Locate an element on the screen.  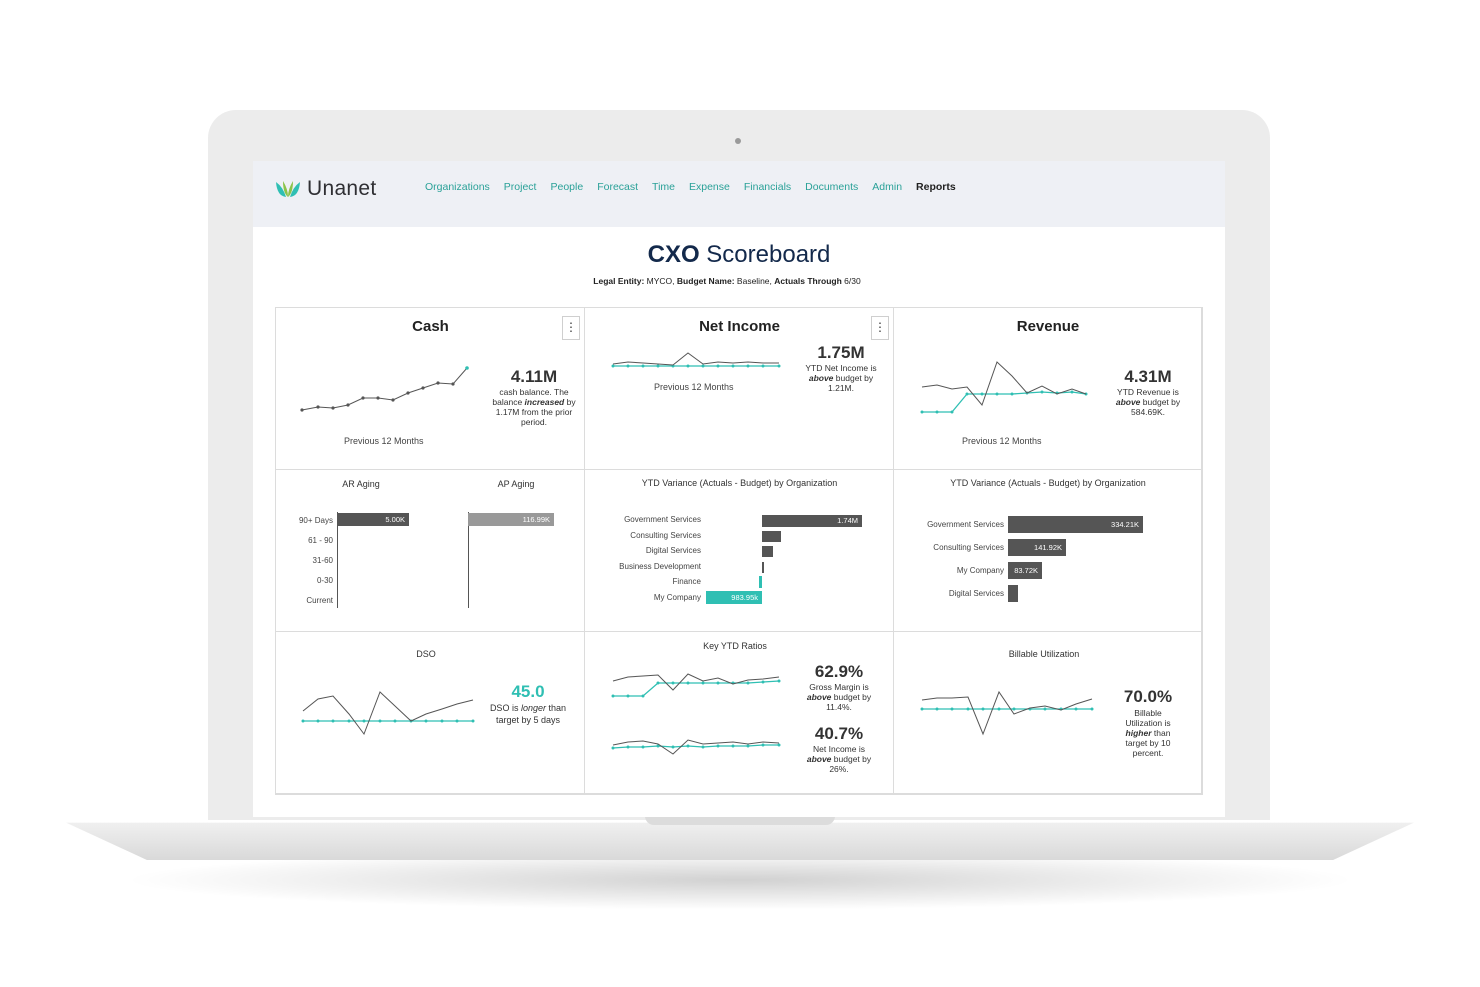
nav-organizations: Organizations is located at coordinates (457, 187).